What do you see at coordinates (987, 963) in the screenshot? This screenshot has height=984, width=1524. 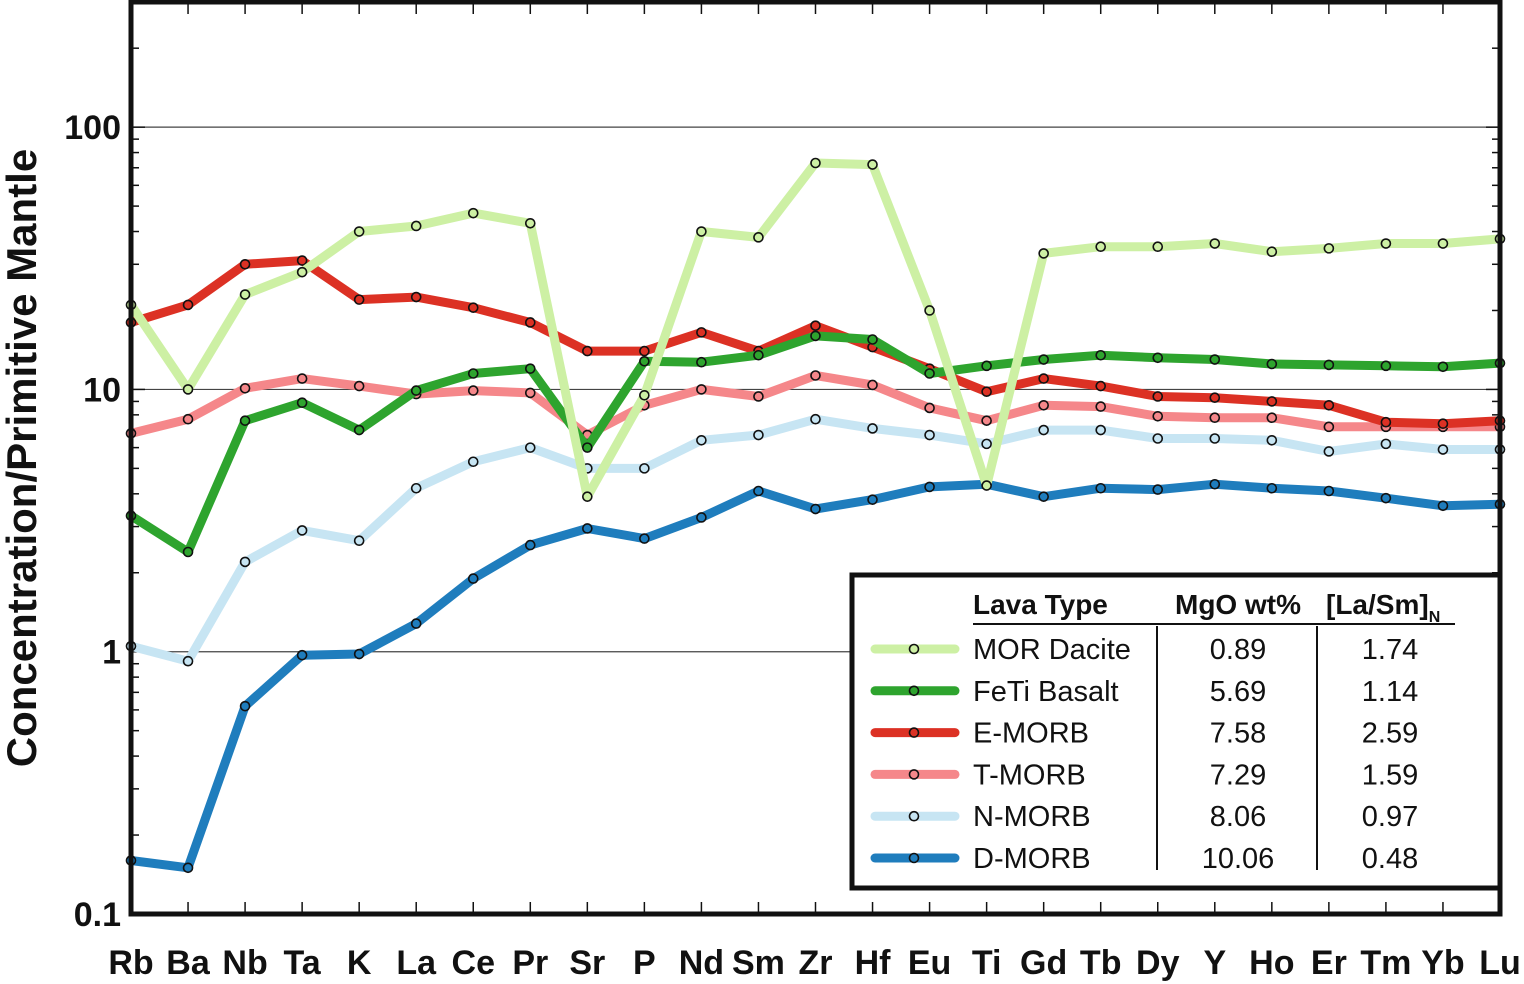 I see `x-tick-label: Ti` at bounding box center [987, 963].